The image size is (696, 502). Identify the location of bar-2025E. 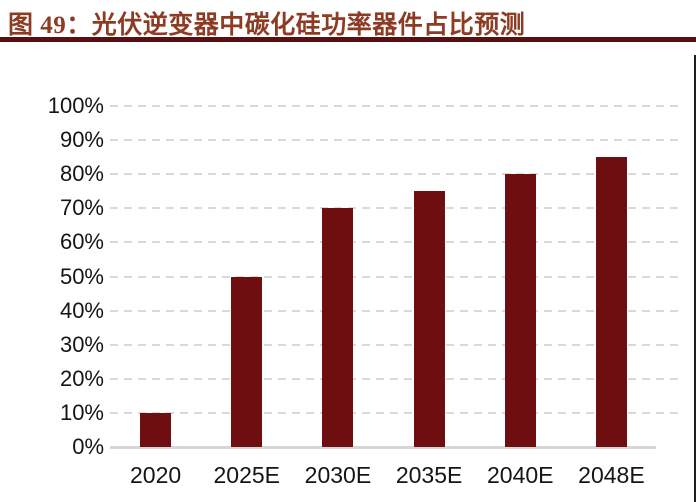
(247, 361).